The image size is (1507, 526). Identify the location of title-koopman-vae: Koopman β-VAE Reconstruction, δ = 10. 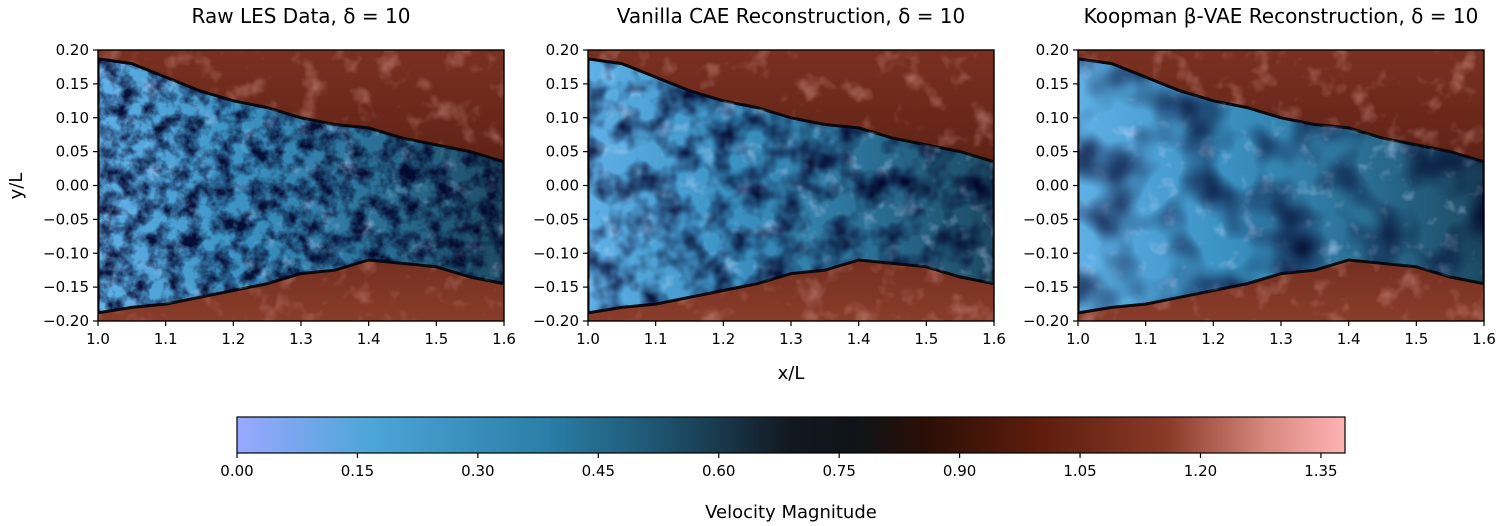
(1281, 16).